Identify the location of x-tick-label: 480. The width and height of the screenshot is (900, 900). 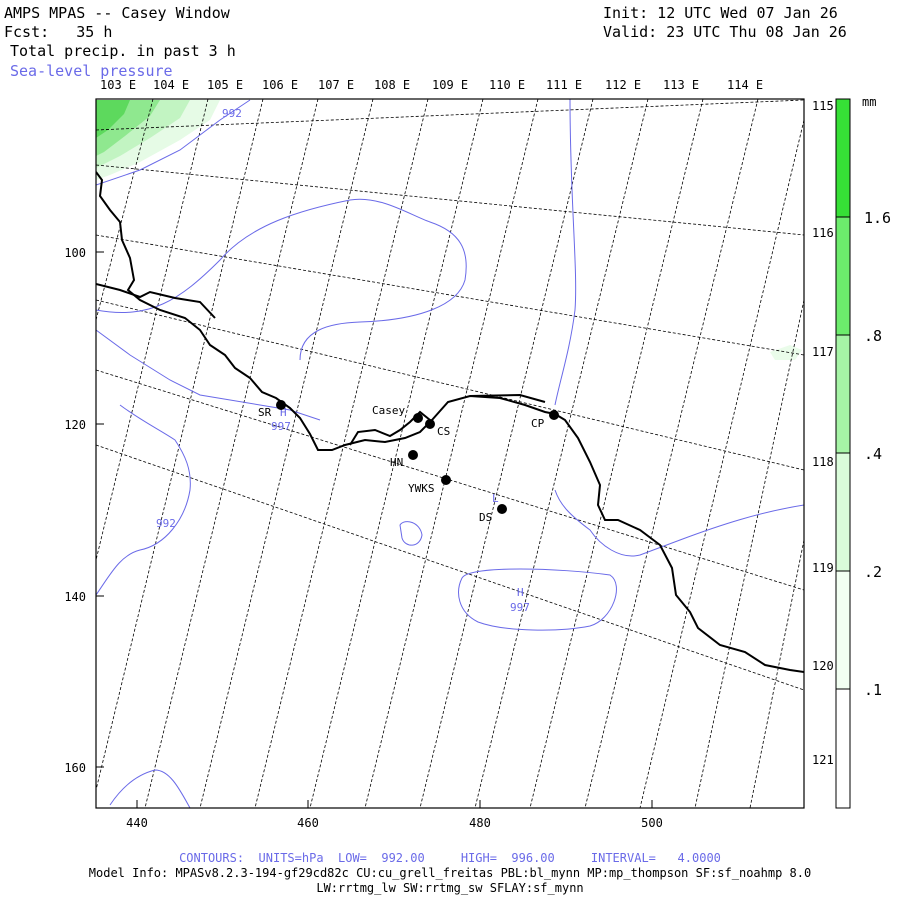
(480, 823).